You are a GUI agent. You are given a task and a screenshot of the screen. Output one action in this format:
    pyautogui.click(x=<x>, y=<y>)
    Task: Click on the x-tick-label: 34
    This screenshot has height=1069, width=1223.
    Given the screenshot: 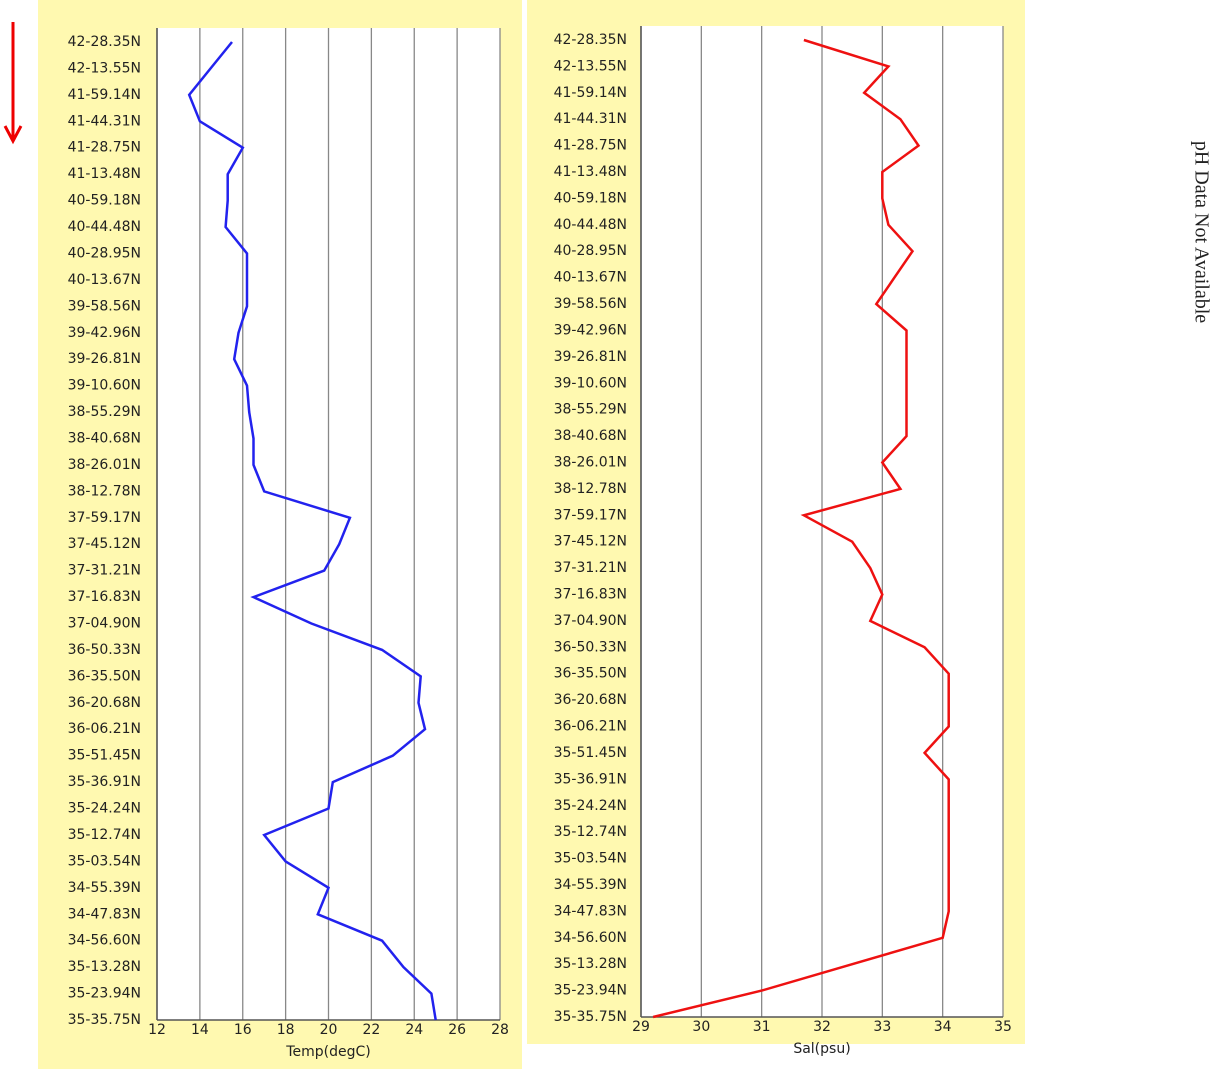 What is the action you would take?
    pyautogui.click(x=943, y=1027)
    